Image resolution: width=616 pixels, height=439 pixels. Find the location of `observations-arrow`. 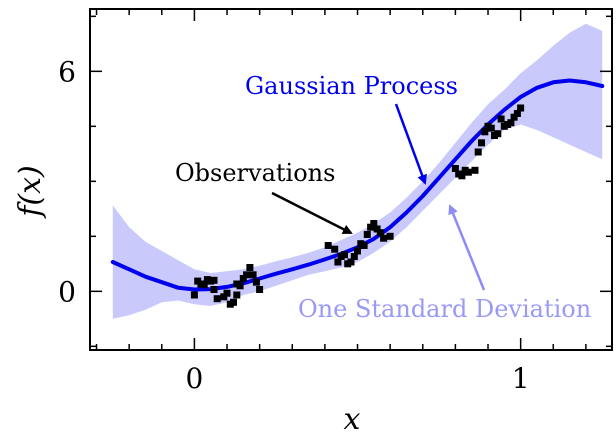

observations-arrow is located at coordinates (312, 213).